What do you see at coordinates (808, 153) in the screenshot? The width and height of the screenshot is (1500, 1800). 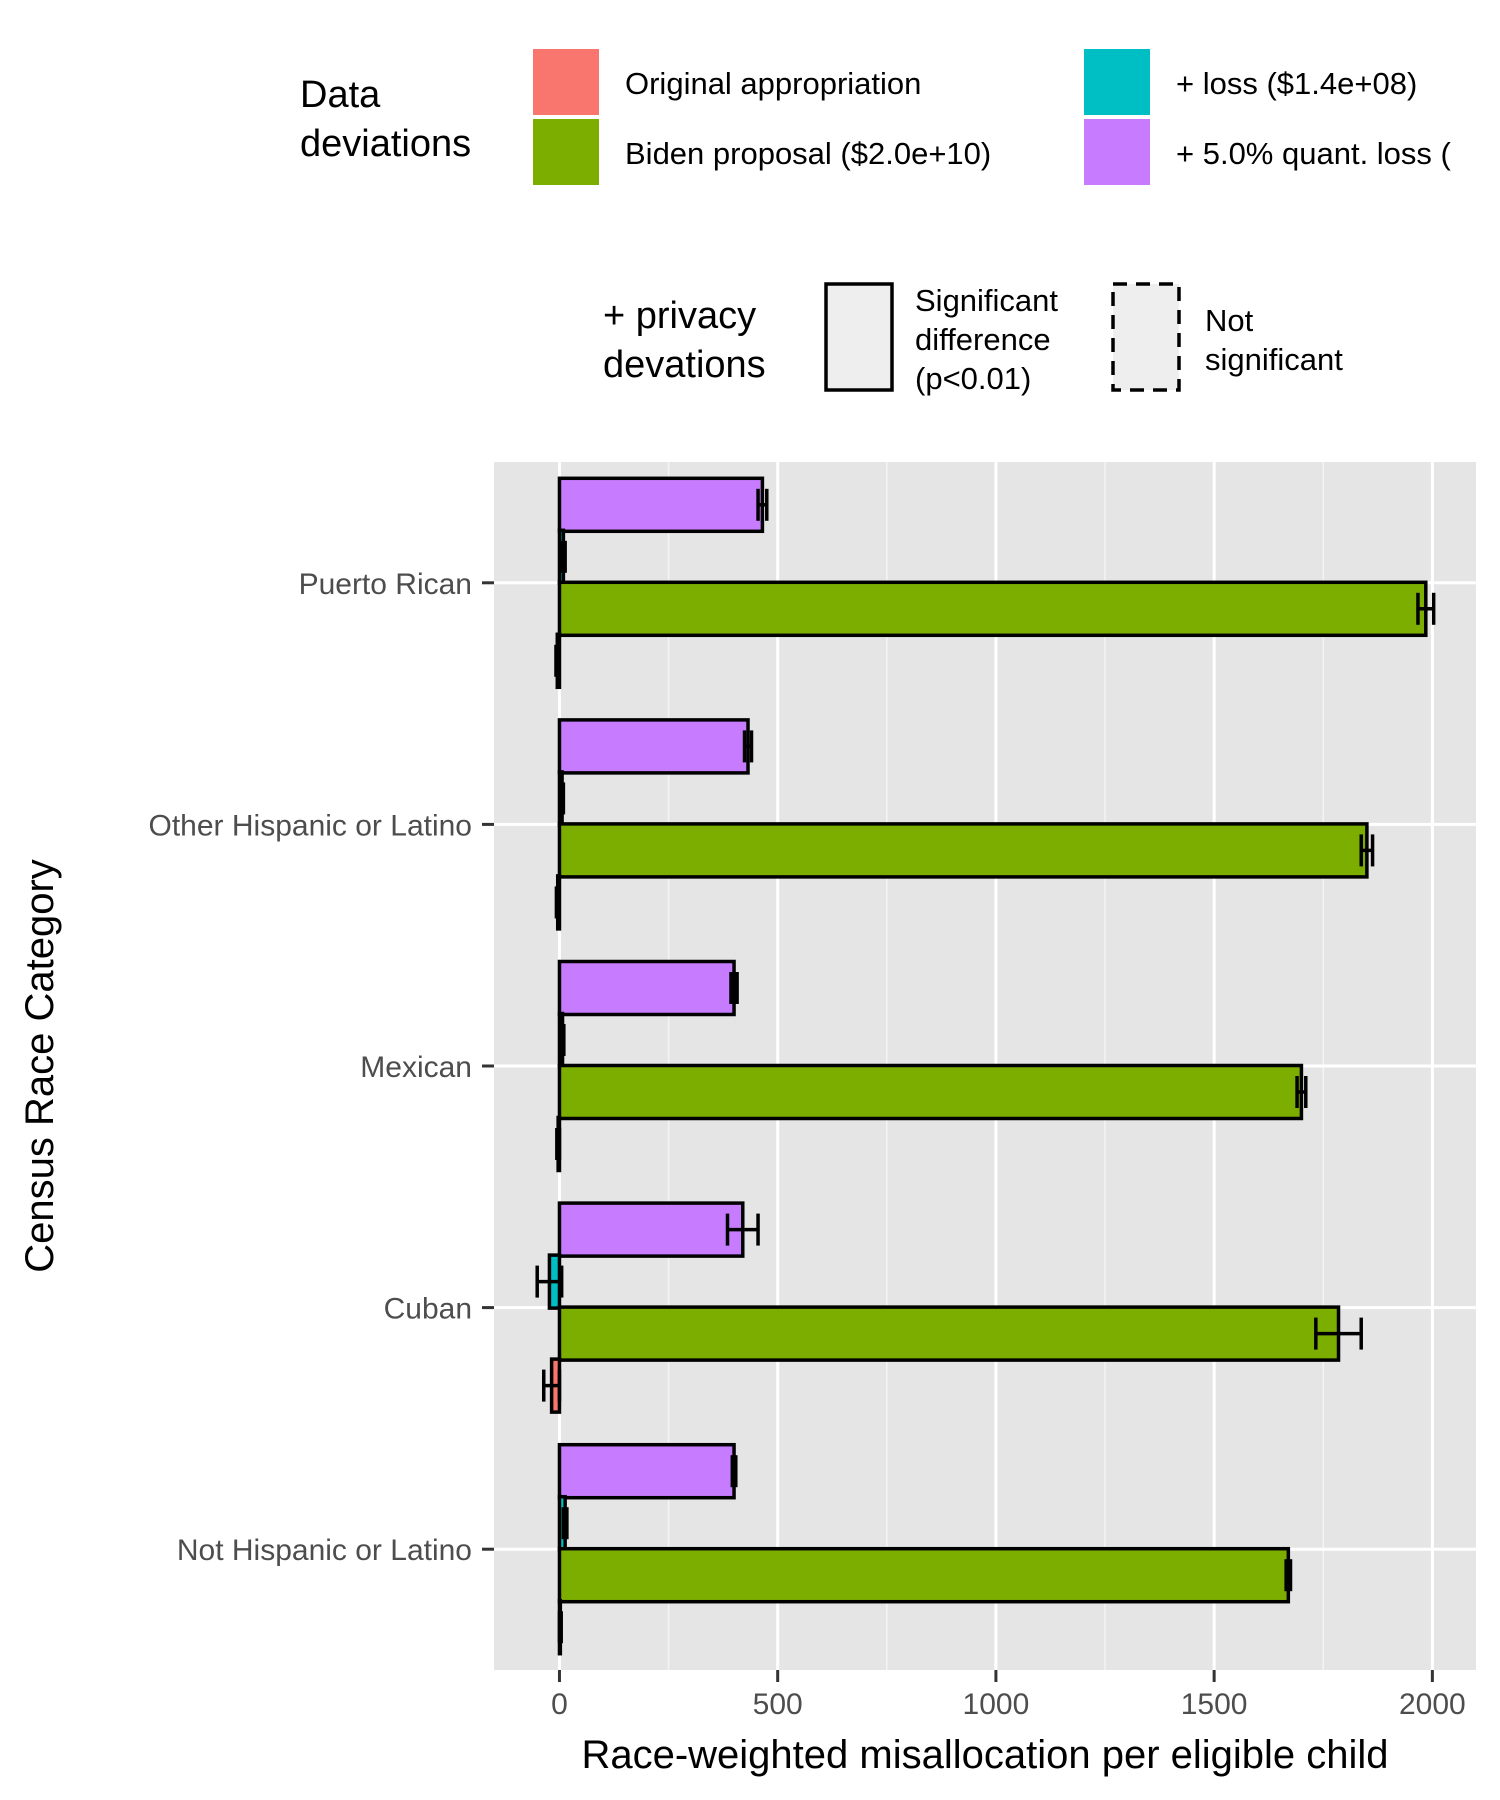 I see `legend-label-biden: Biden proposal ($2.0e+10)` at bounding box center [808, 153].